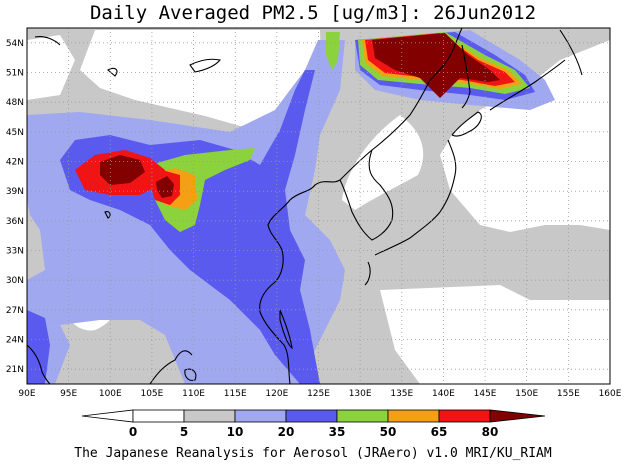 Image resolution: width=626 pixels, height=466 pixels. What do you see at coordinates (15, 311) in the screenshot?
I see `lat-tick-label: 27N` at bounding box center [15, 311].